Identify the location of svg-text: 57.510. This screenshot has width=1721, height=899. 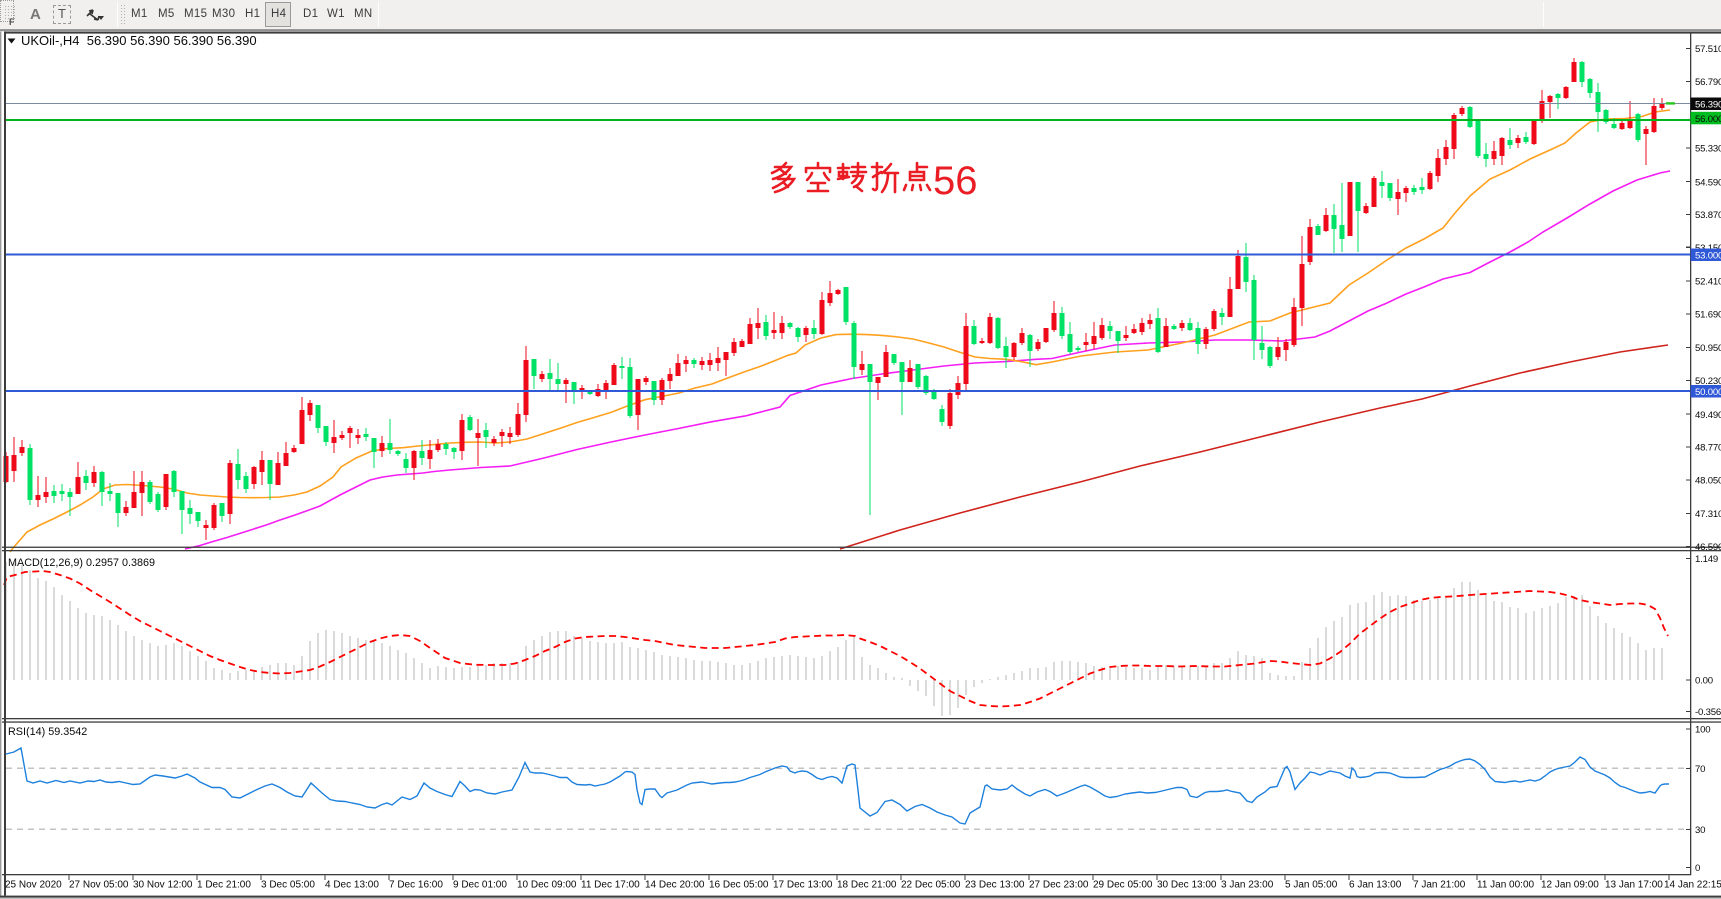
(1708, 49).